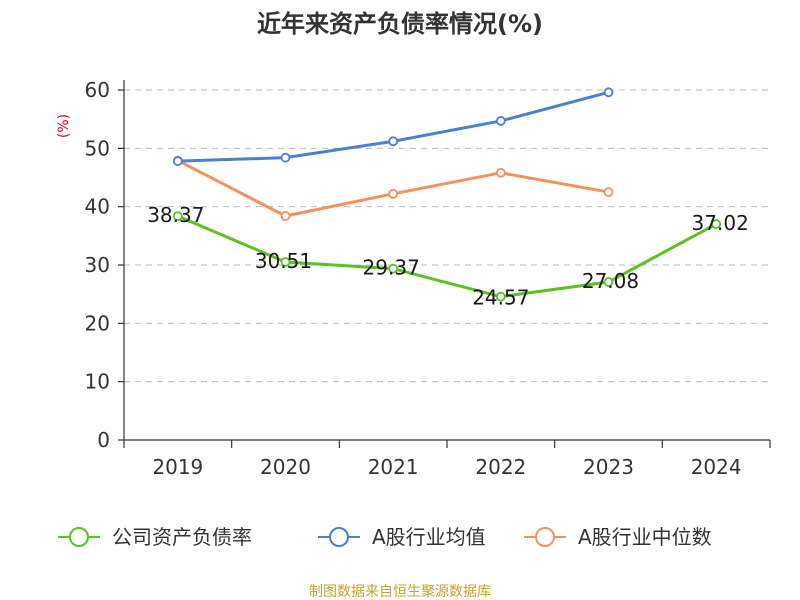 The height and width of the screenshot is (600, 800). I want to click on data-label: 24.57, so click(500, 298).